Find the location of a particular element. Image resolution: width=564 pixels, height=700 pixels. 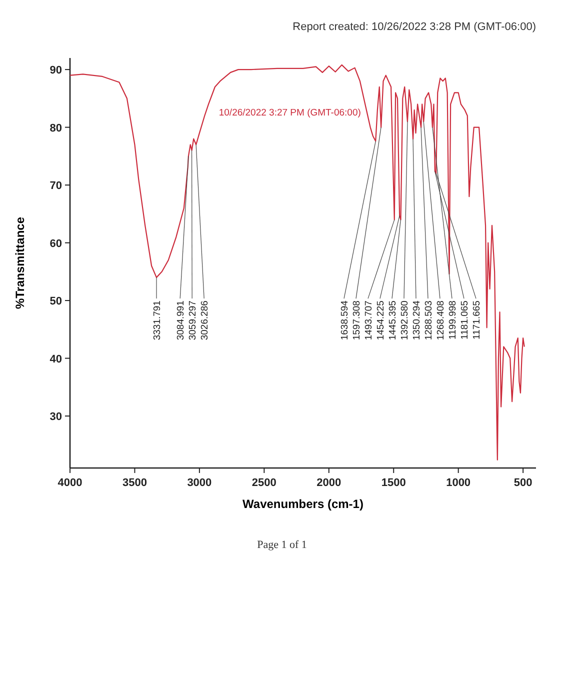

x-tick-label: 2500 is located at coordinates (264, 483).